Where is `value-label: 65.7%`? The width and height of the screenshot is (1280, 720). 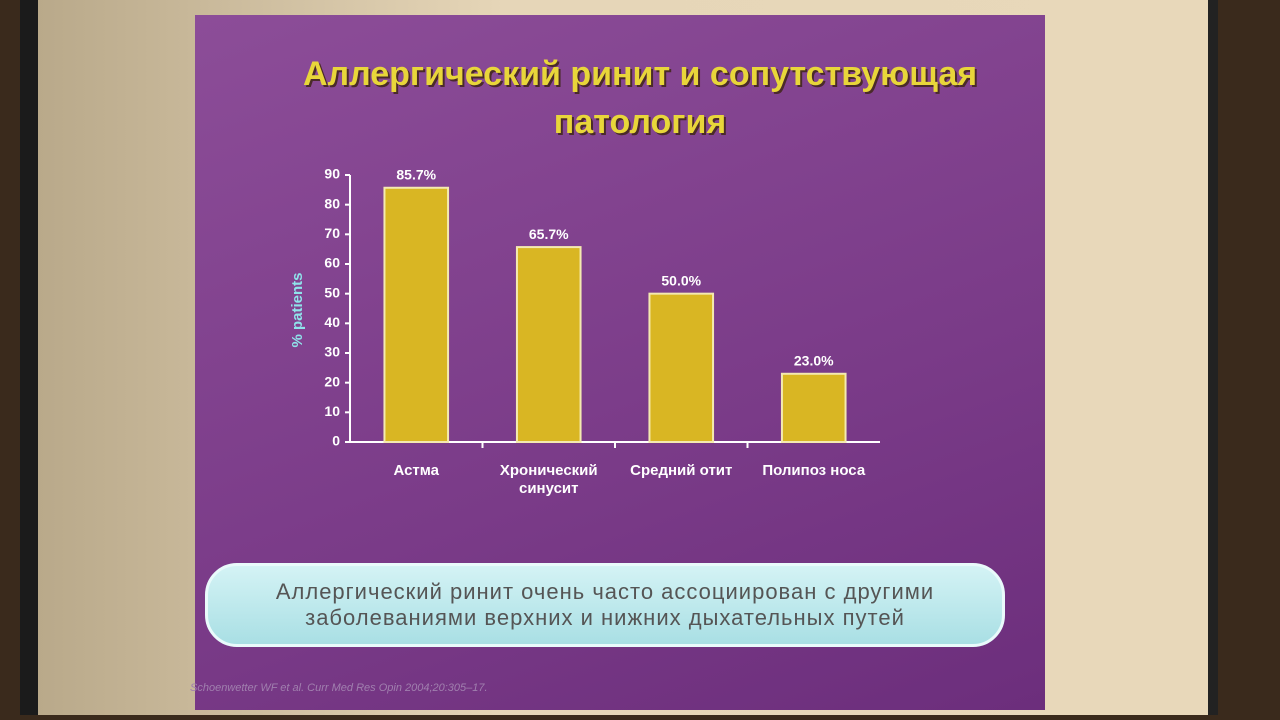
value-label: 65.7% is located at coordinates (549, 234).